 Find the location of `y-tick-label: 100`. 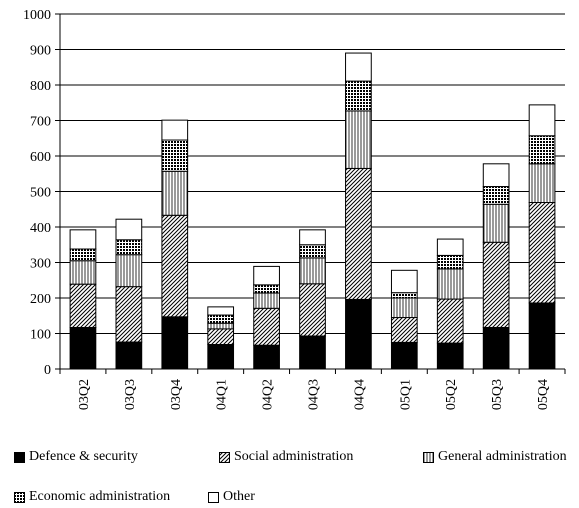

y-tick-label: 100 is located at coordinates (40, 335).